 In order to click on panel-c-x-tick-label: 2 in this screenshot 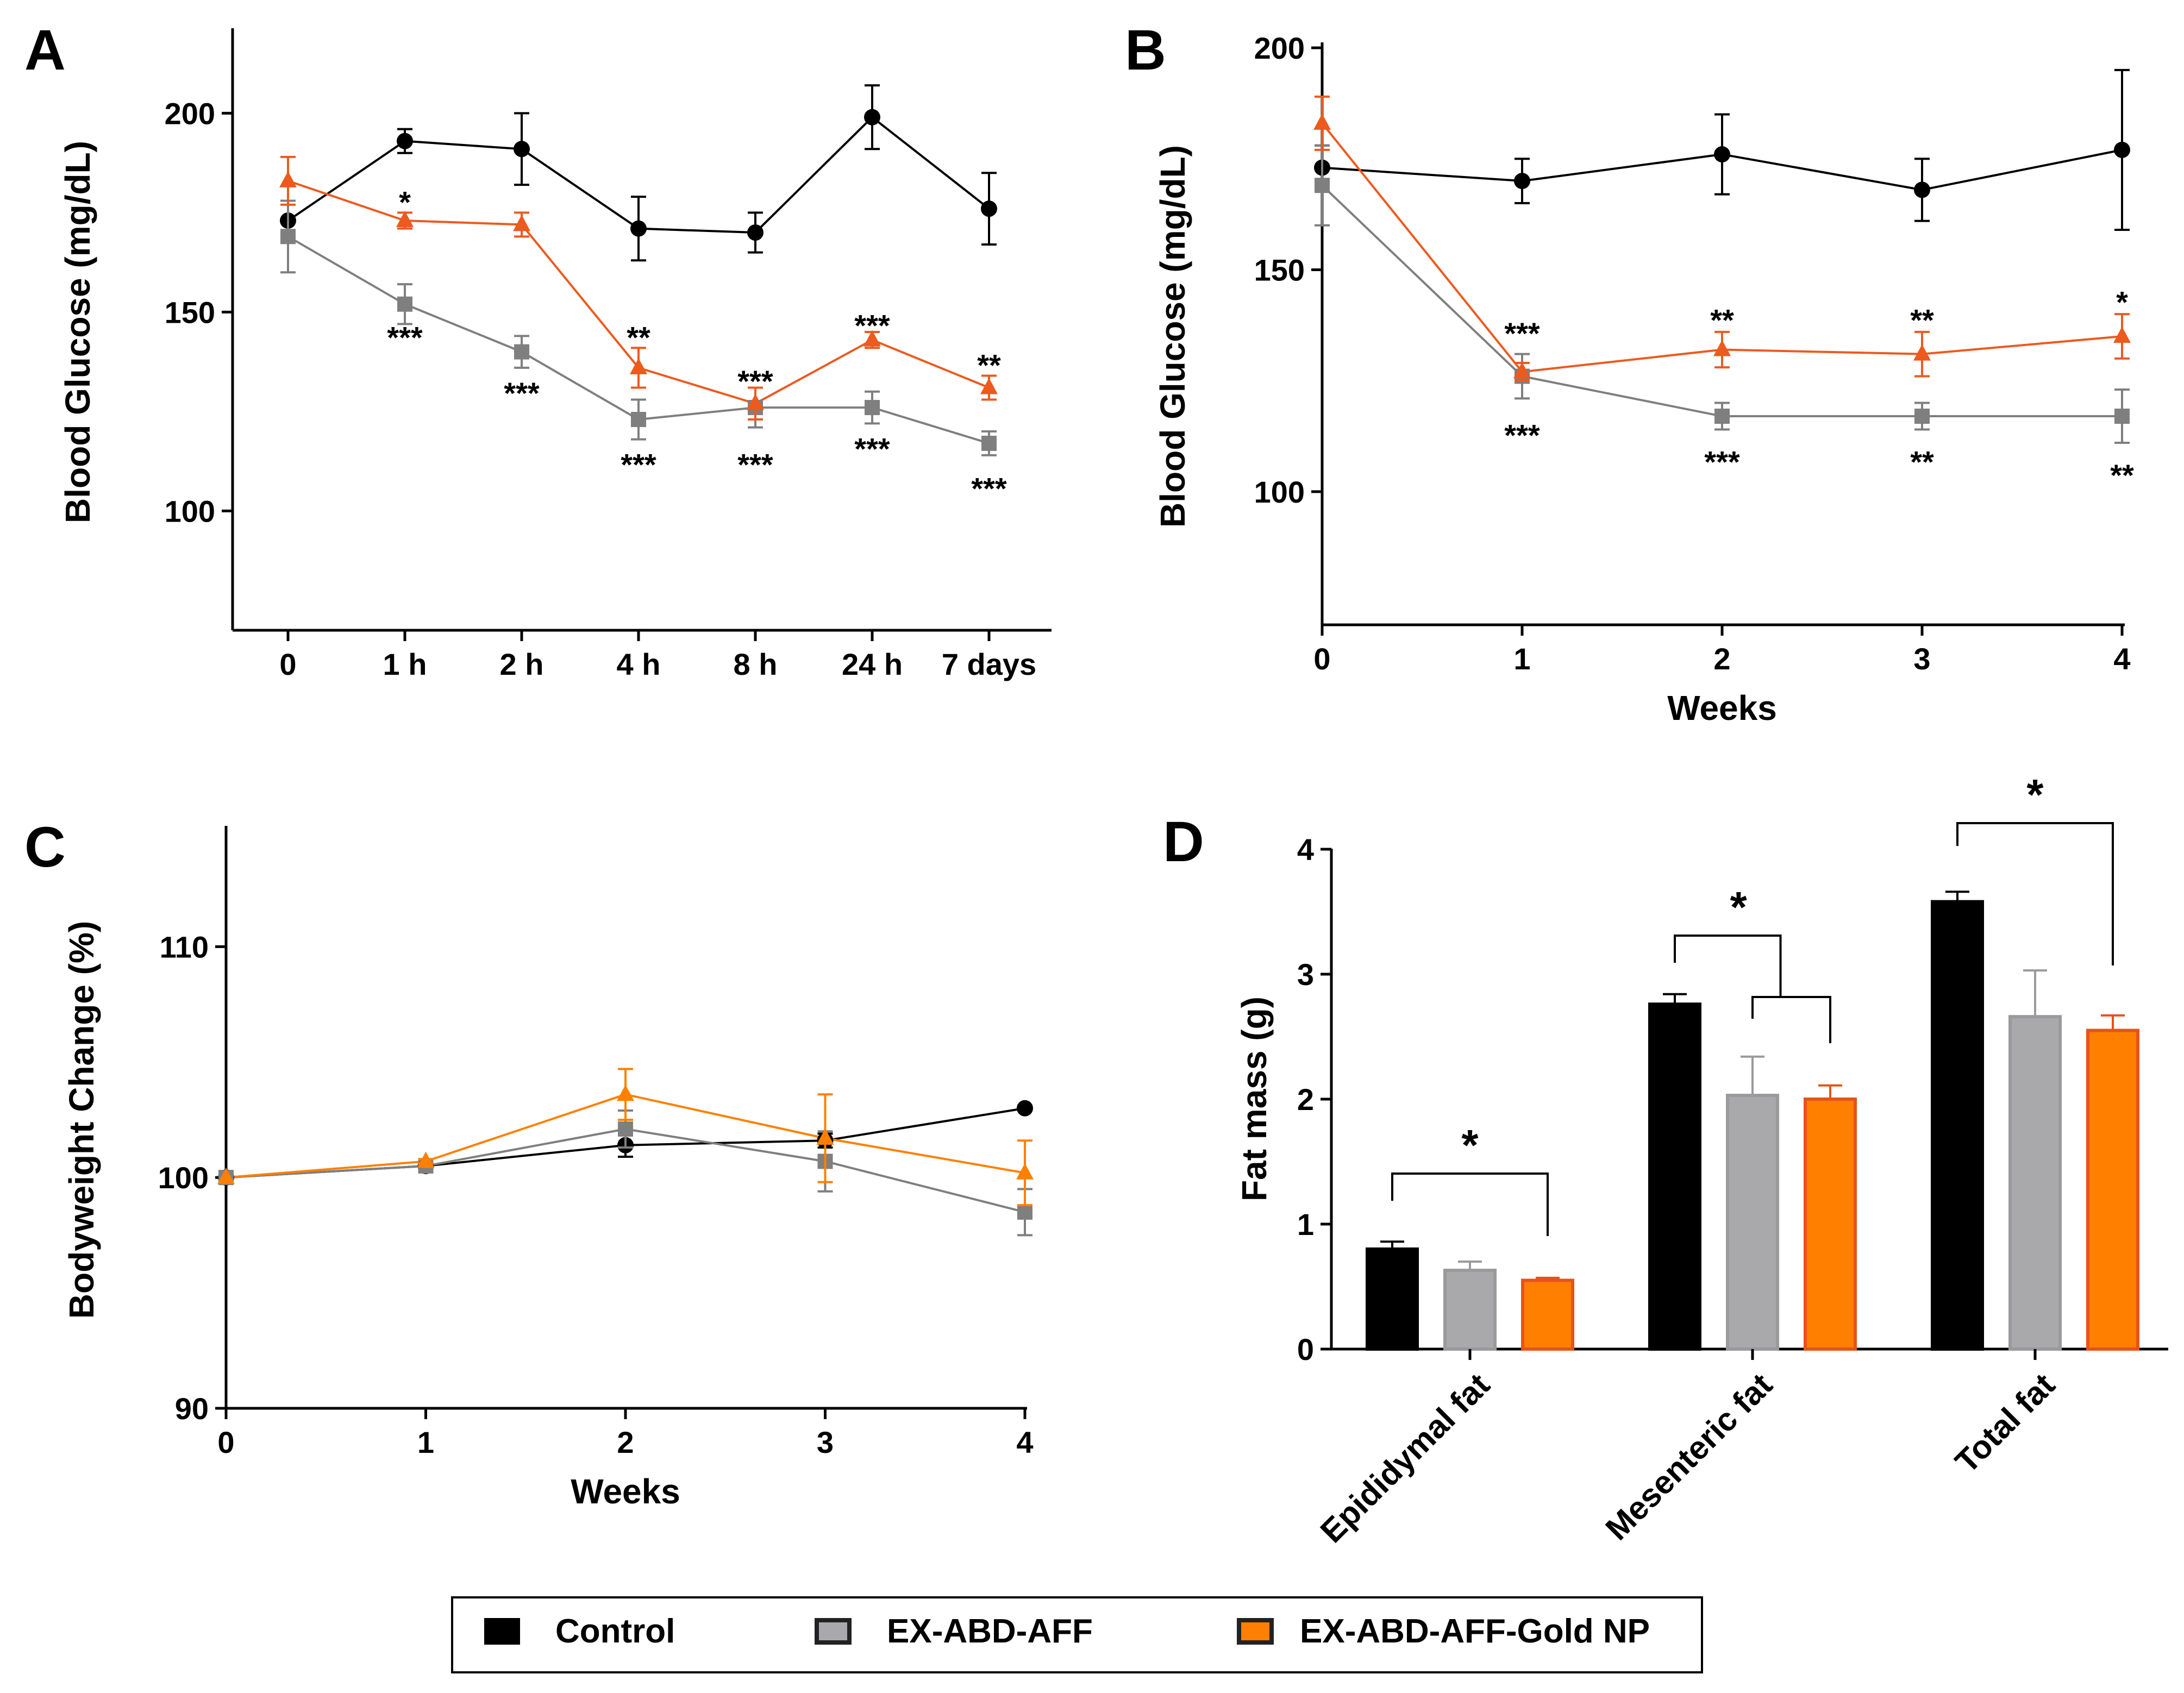, I will do `click(625, 1442)`.